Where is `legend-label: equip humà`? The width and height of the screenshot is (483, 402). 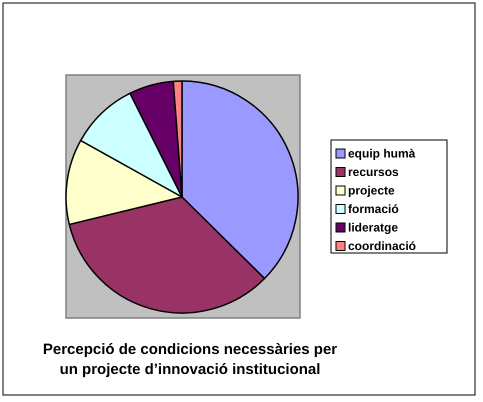
legend-label: equip humà is located at coordinates (382, 153).